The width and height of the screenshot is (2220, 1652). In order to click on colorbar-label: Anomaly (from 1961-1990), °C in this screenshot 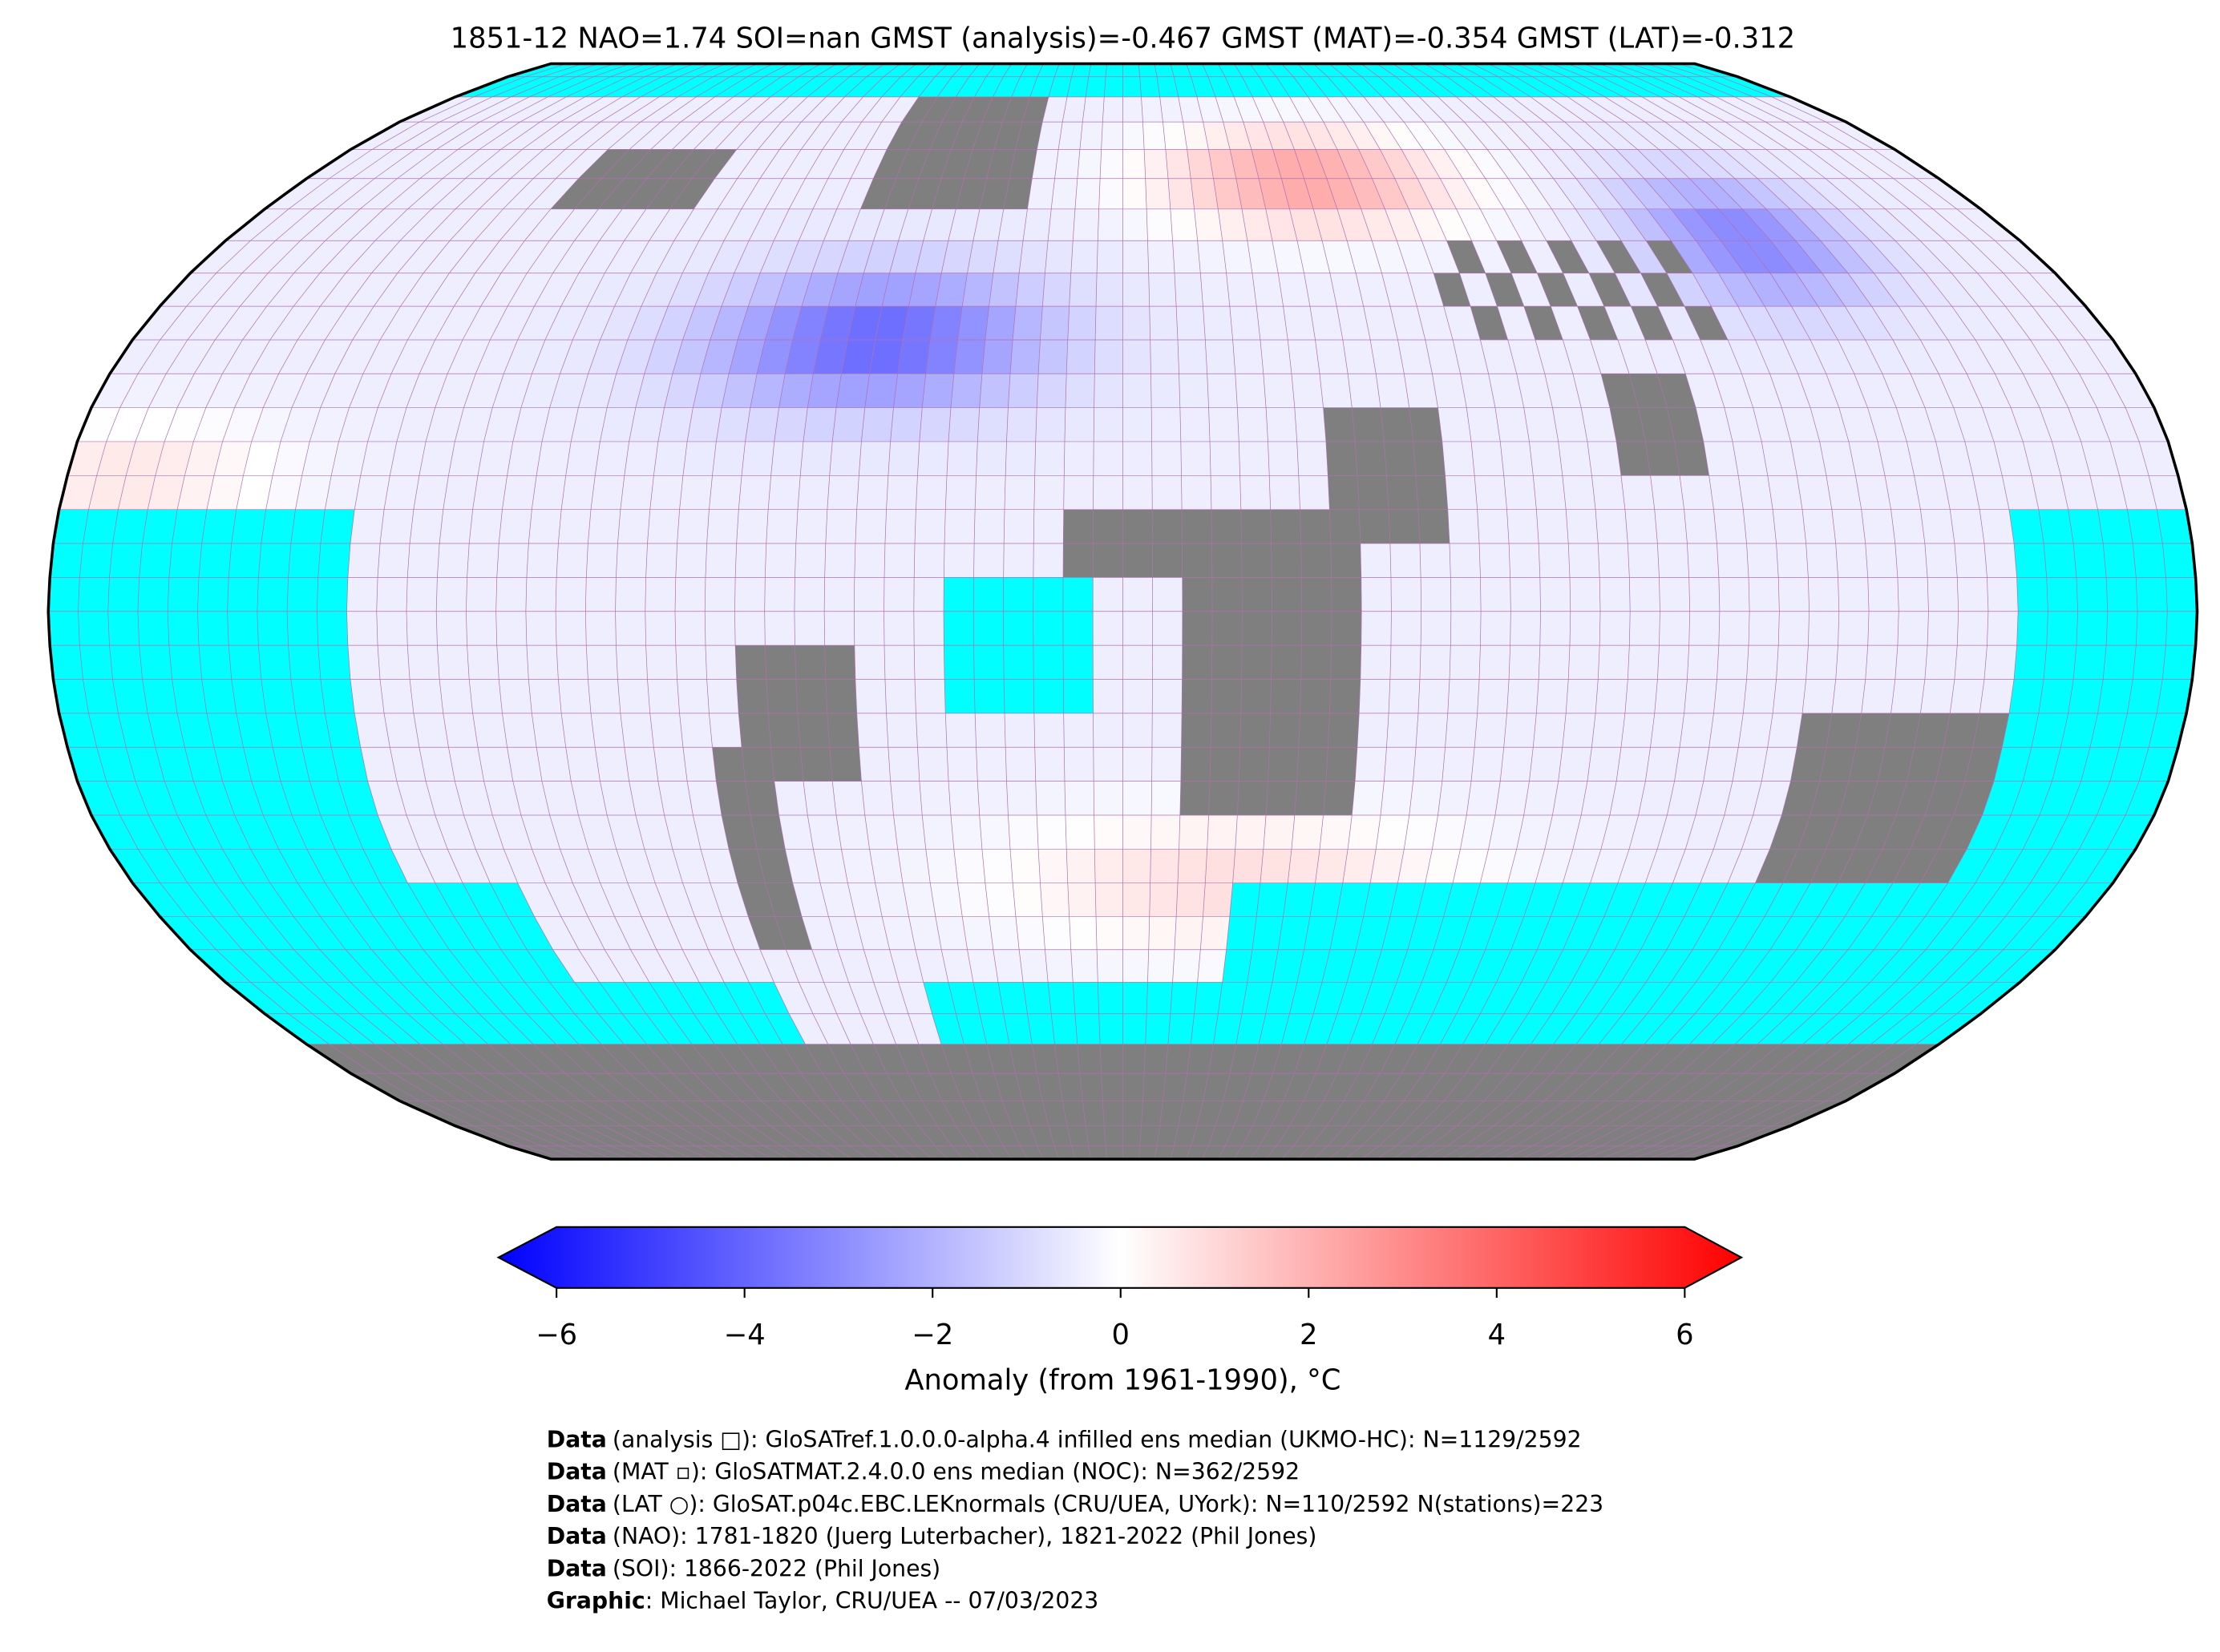, I will do `click(1122, 1379)`.